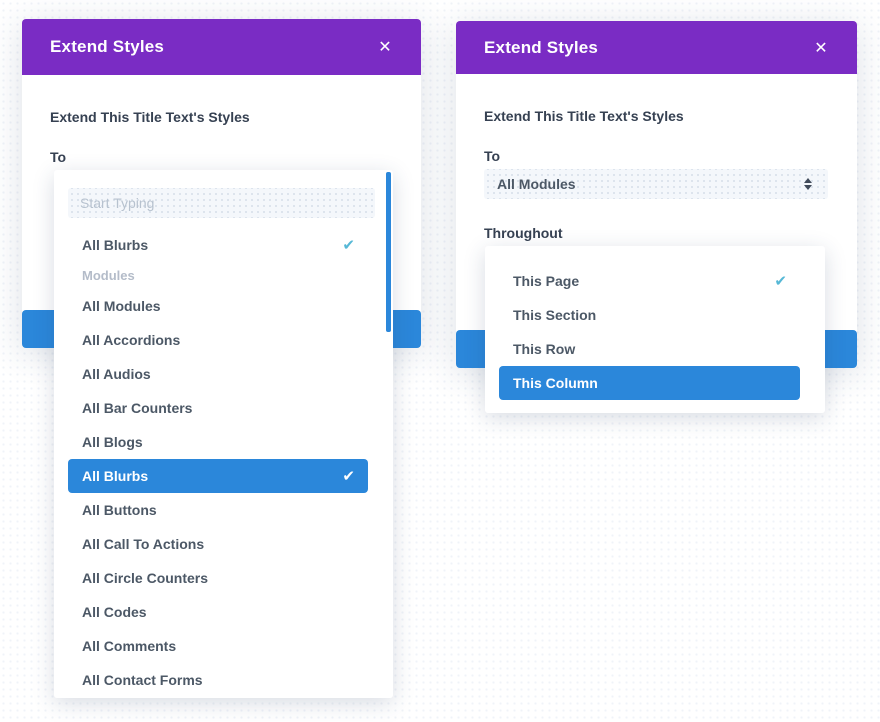 The height and width of the screenshot is (722, 880). Describe the element at coordinates (649, 349) in the screenshot. I see `dropdown-option: This Row` at that location.